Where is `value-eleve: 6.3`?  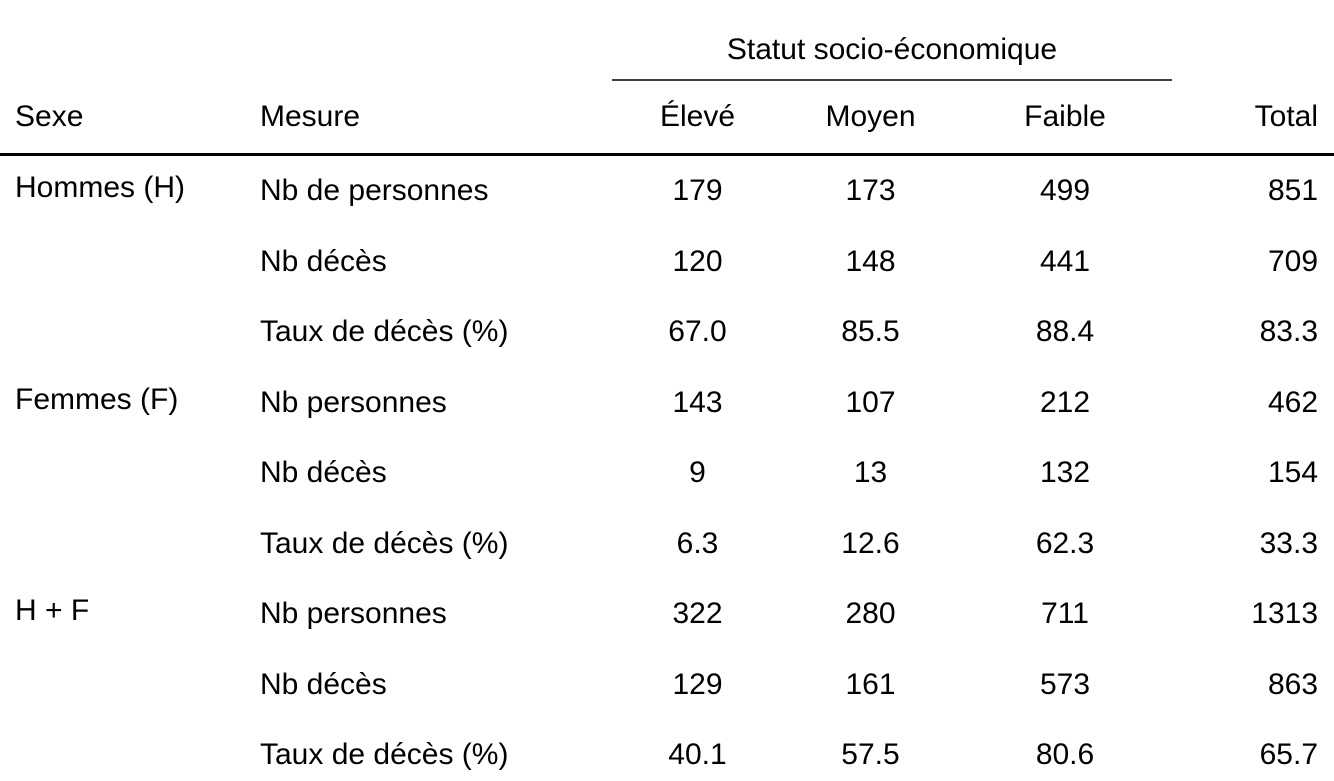
value-eleve: 6.3 is located at coordinates (697, 543).